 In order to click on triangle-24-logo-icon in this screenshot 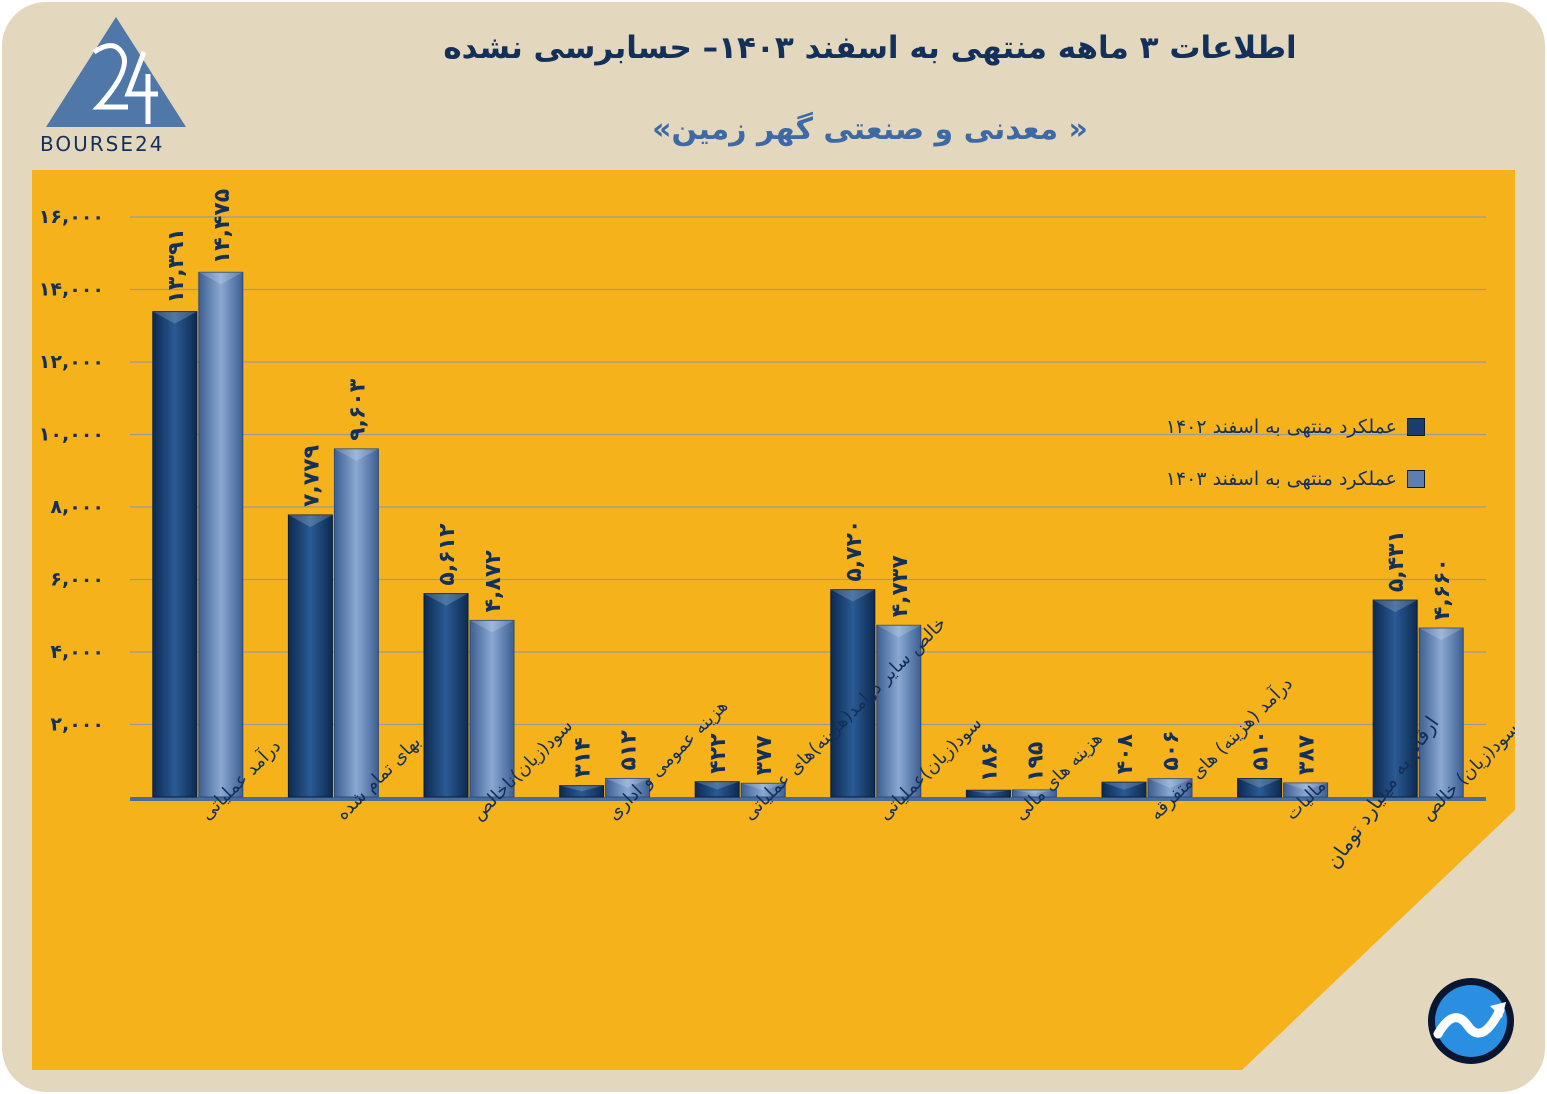, I will do `click(116, 72)`.